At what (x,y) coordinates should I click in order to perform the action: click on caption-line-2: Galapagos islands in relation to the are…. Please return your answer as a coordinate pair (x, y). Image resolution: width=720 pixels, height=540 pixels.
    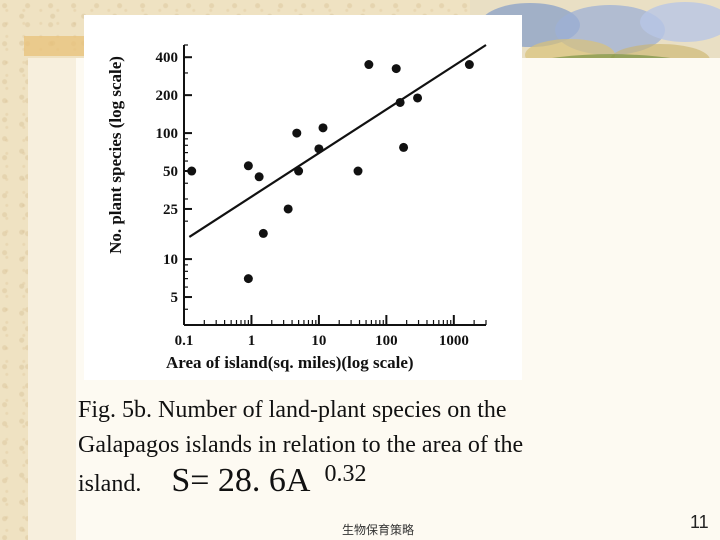
    Looking at the image, I should click on (301, 445).